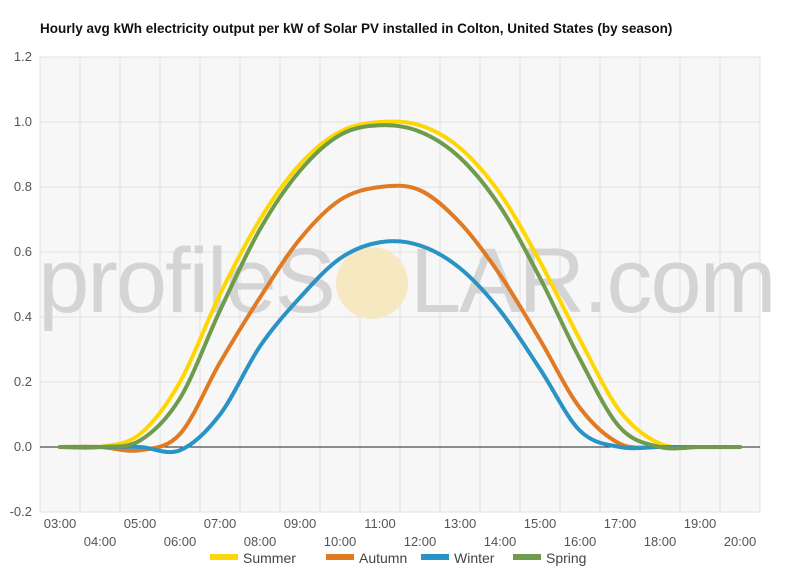 Image resolution: width=800 pixels, height=570 pixels. Describe the element at coordinates (140, 523) in the screenshot. I see `x-tick-label: 05:00` at that location.